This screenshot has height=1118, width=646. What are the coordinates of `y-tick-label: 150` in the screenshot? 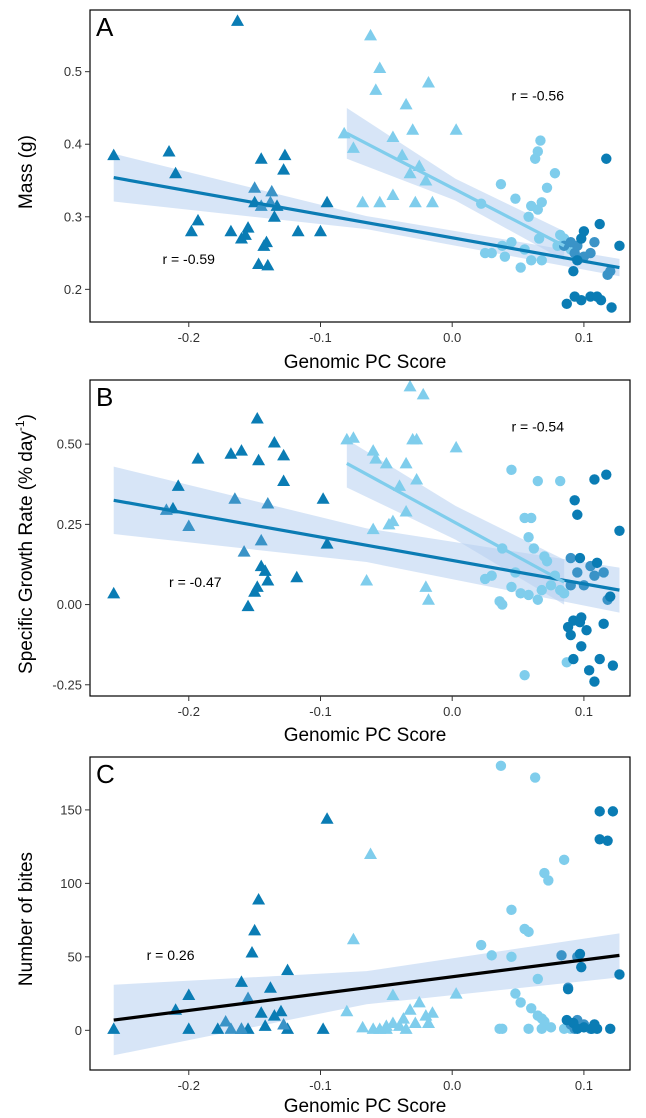 It's located at (71, 809).